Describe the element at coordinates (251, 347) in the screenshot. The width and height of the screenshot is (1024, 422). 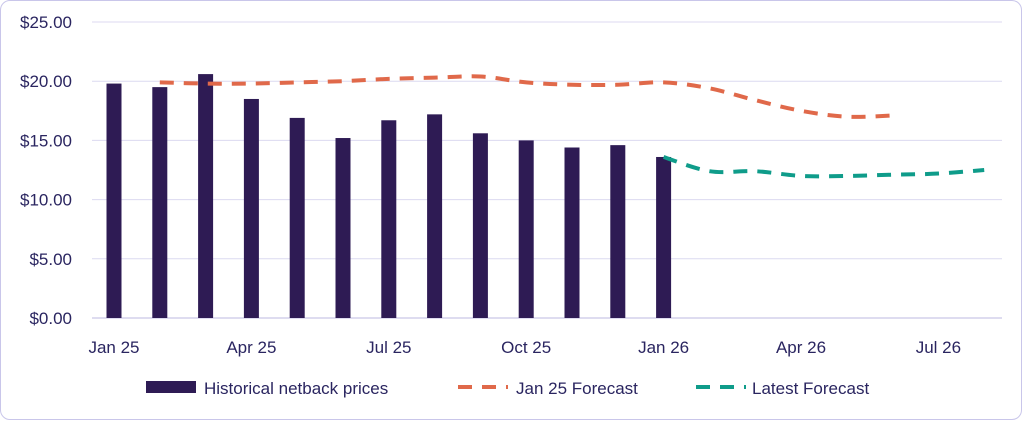
I see `x-tick-label: Apr 25` at that location.